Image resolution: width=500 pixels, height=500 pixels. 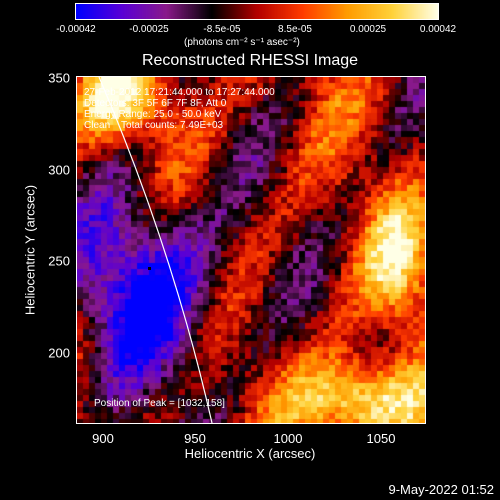 I want to click on x-axis-label: Heliocentric X (arcsec), so click(x=250, y=453).